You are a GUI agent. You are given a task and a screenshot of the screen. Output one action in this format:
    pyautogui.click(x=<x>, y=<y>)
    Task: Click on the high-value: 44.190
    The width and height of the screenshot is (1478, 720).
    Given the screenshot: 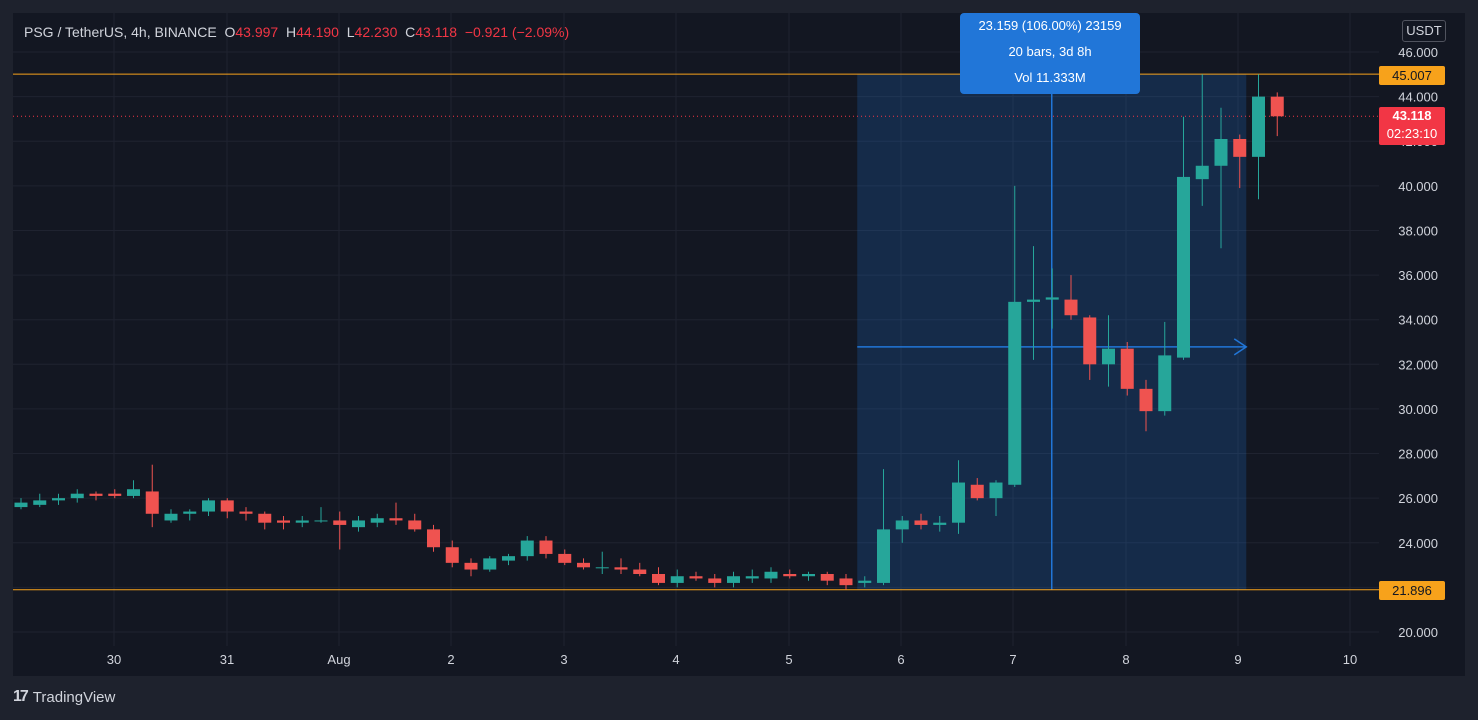 What is the action you would take?
    pyautogui.click(x=317, y=32)
    